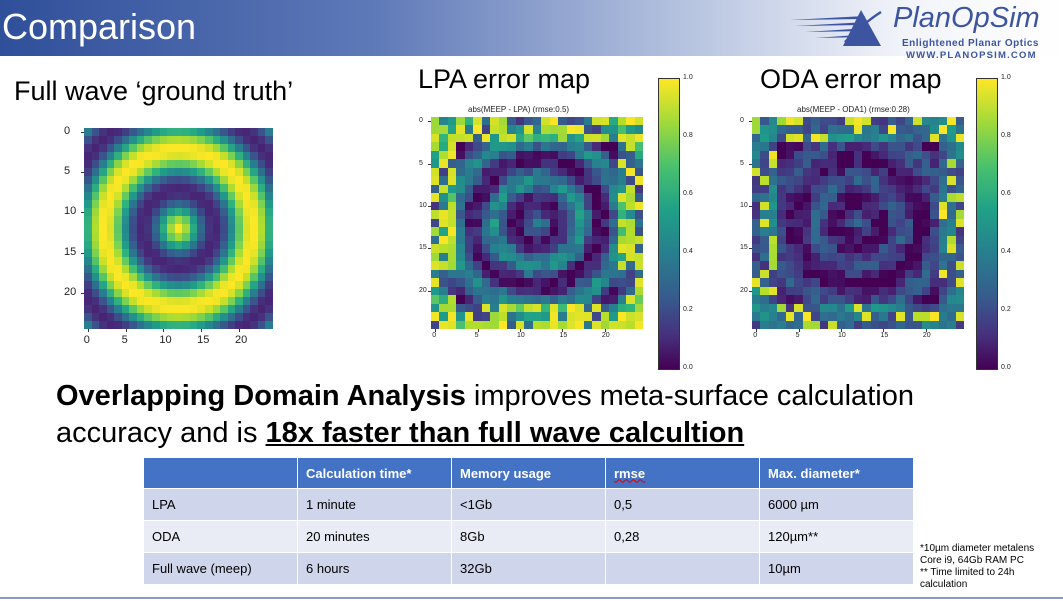 This screenshot has height=601, width=1063. Describe the element at coordinates (429, 207) in the screenshot. I see `y-tick-mark` at that location.